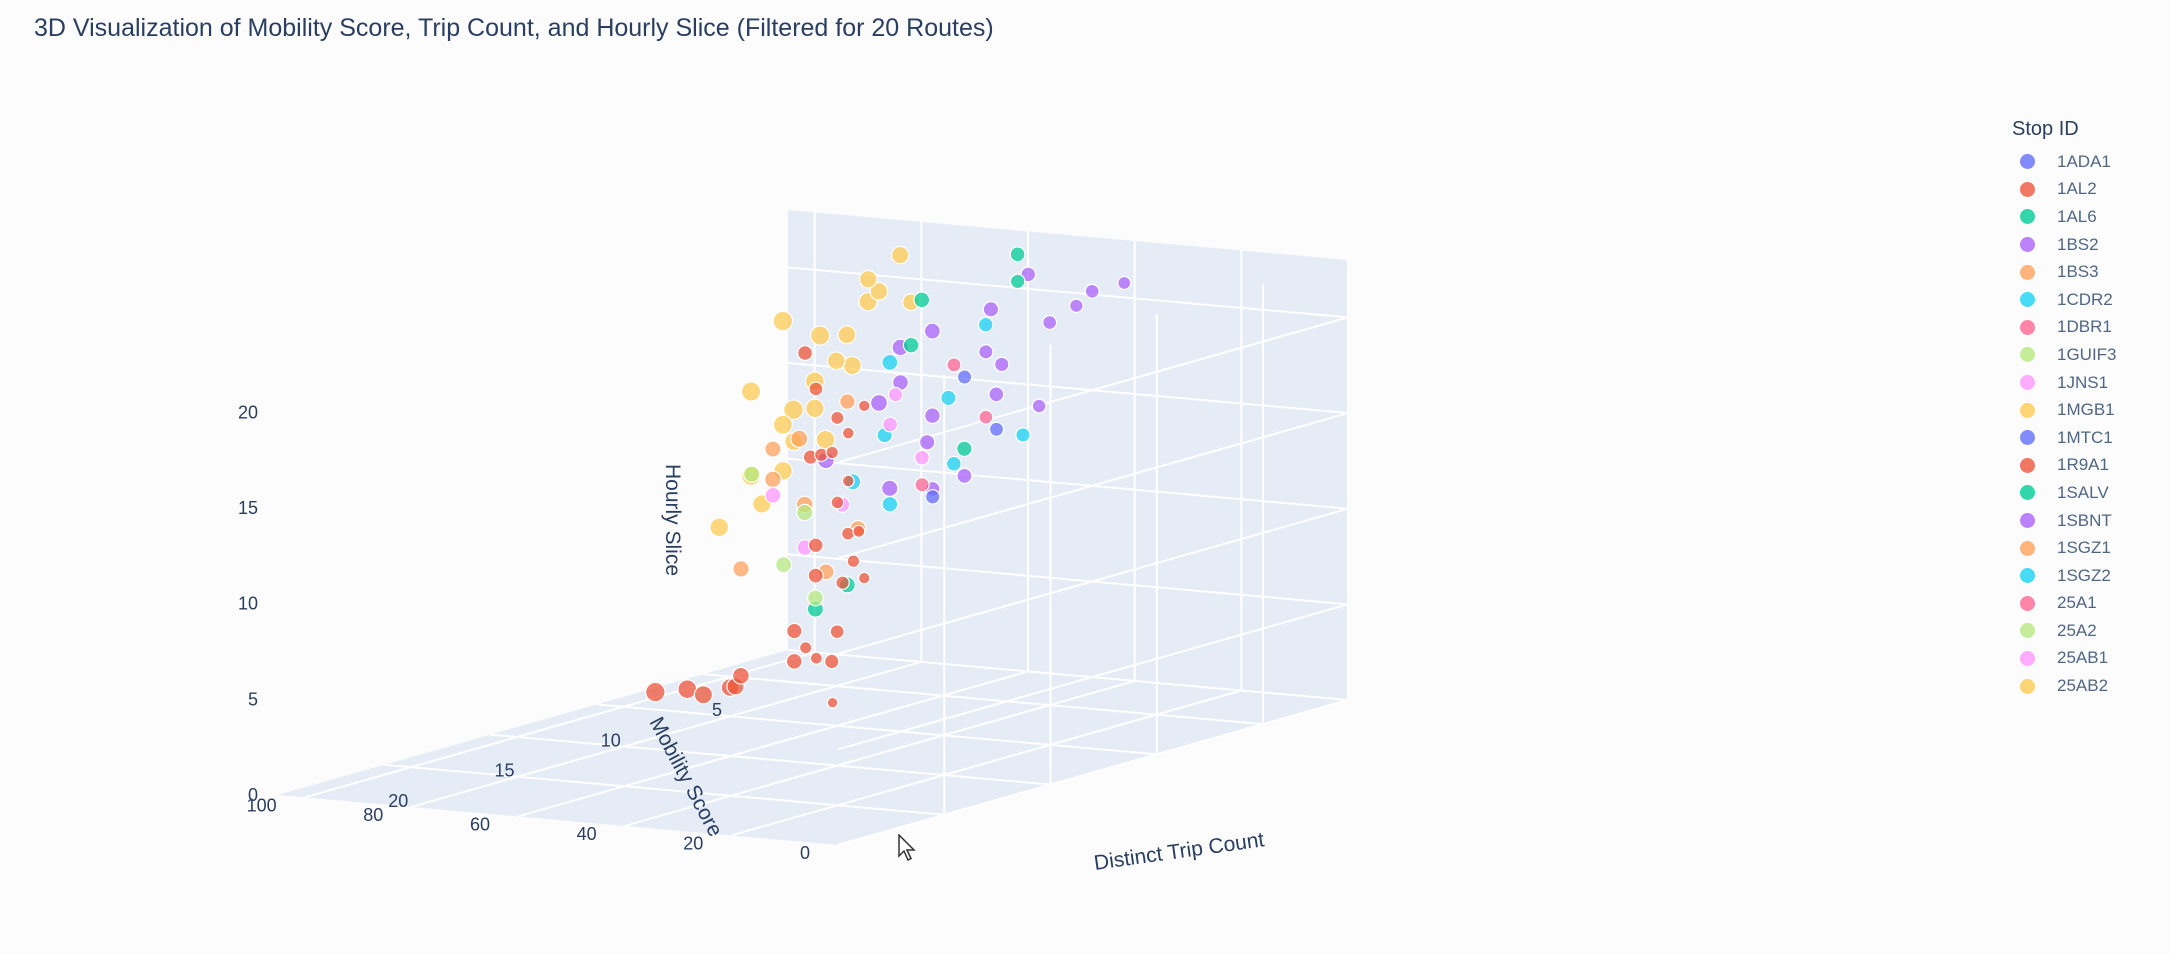 The height and width of the screenshot is (954, 2170). I want to click on legend-item-25a1: 25A1, so click(2087, 604).